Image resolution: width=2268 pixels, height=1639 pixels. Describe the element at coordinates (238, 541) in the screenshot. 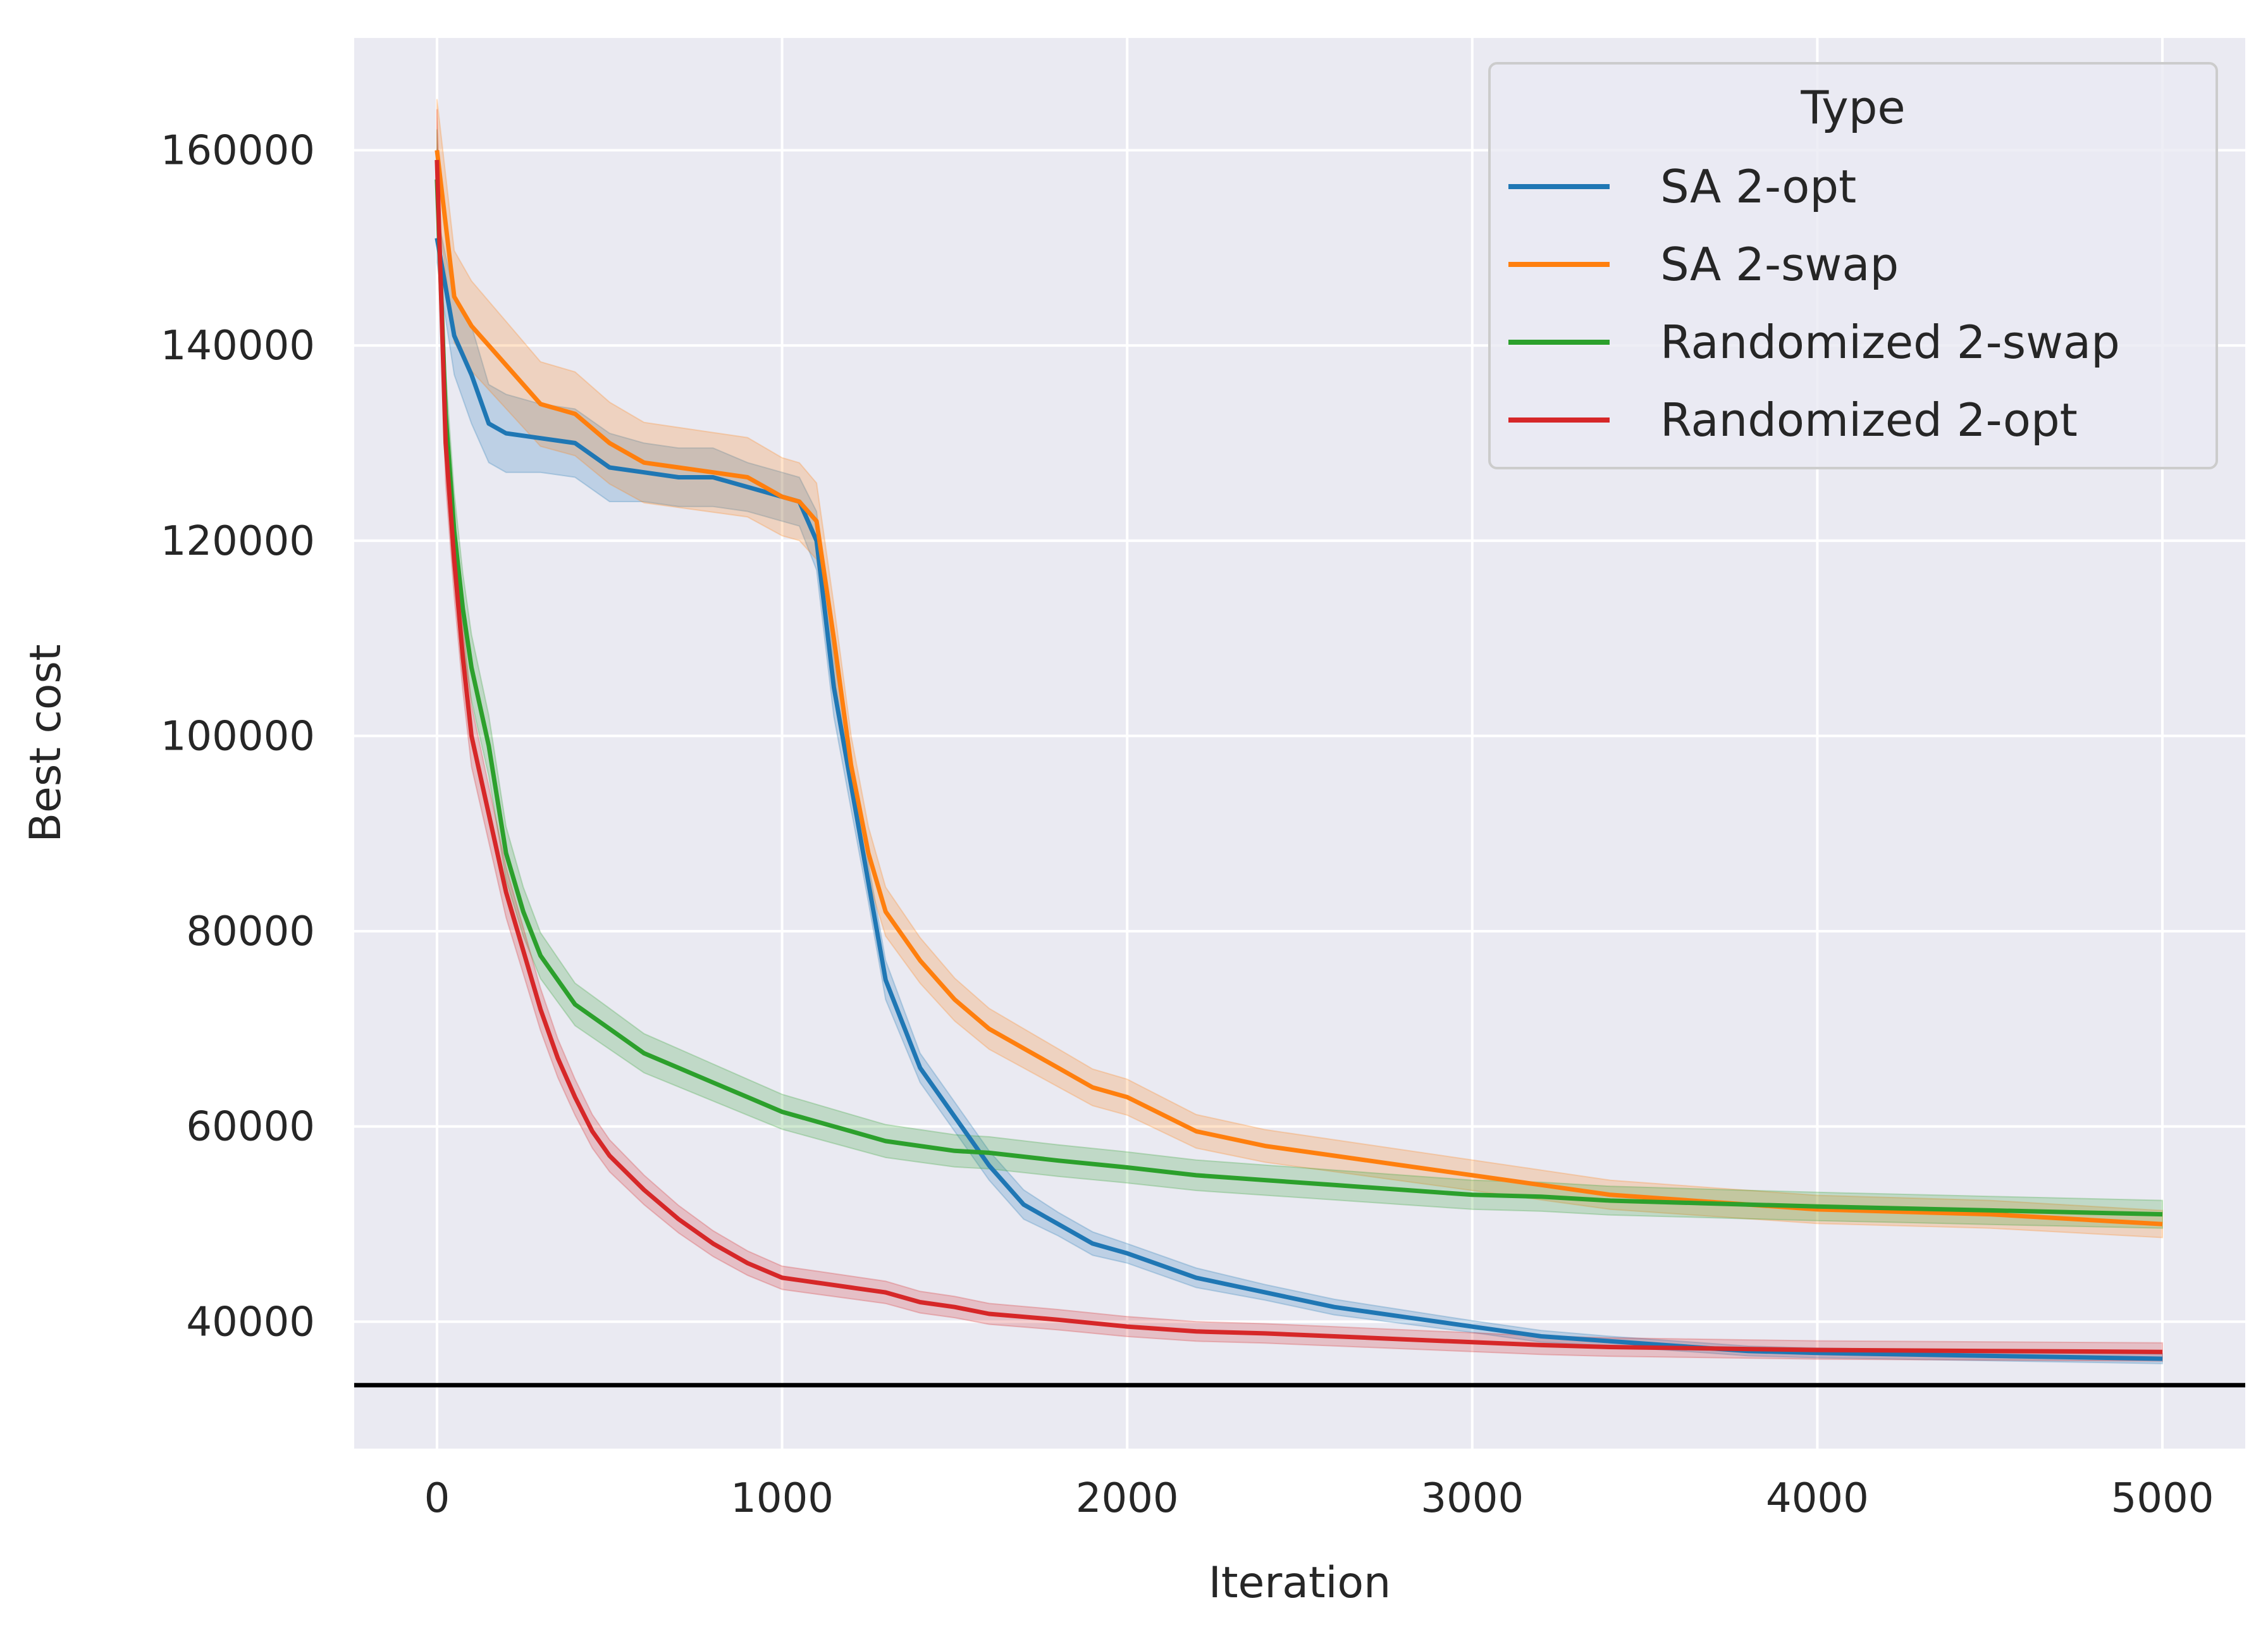

I see `y-tick-label: 120000` at that location.